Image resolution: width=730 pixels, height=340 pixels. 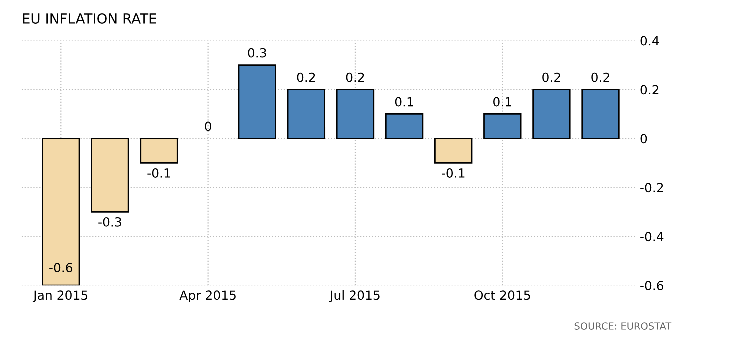 I want to click on x-tick-label: Apr 2015, so click(x=208, y=296).